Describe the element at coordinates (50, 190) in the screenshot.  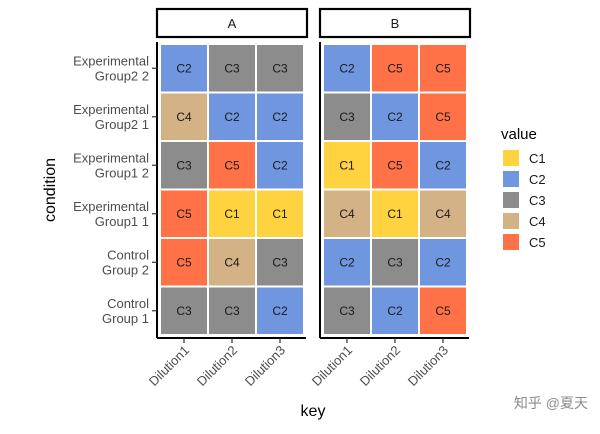
I see `y-axis-title: condition` at that location.